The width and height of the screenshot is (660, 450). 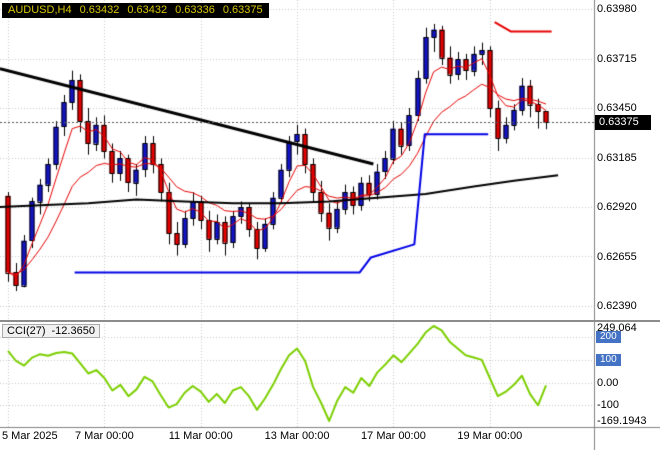 What do you see at coordinates (608, 405) in the screenshot?
I see `cci-axis-label: -100` at bounding box center [608, 405].